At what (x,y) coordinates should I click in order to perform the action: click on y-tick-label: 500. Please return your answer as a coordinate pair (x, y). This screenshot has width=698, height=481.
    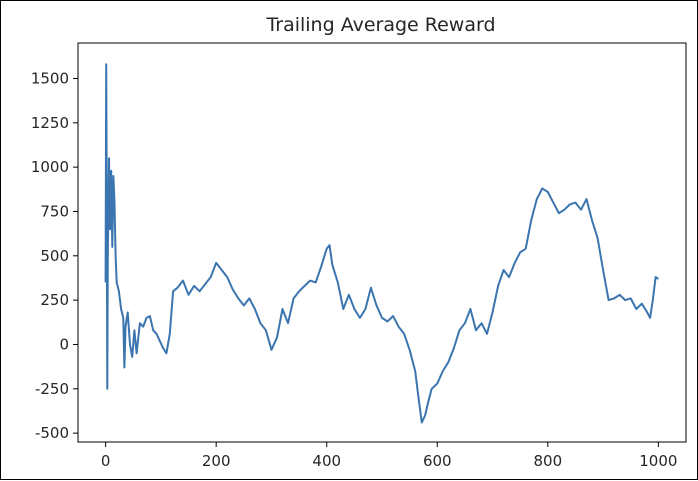
    Looking at the image, I should click on (54, 256).